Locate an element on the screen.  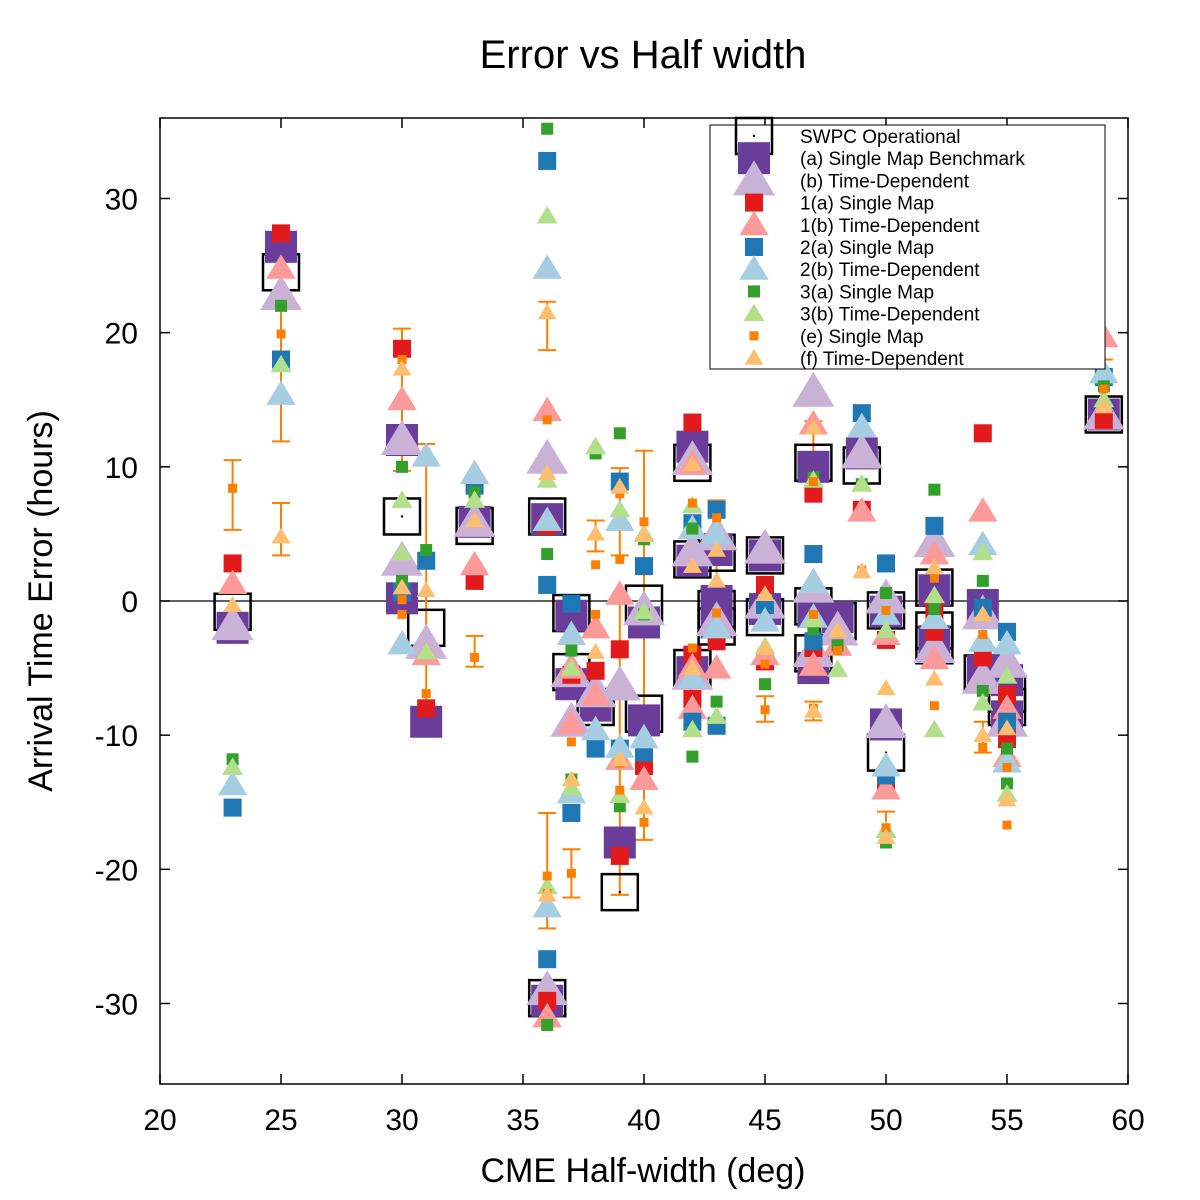
legend-entry: 1(b) Time-Dependent is located at coordinates (859, 223).